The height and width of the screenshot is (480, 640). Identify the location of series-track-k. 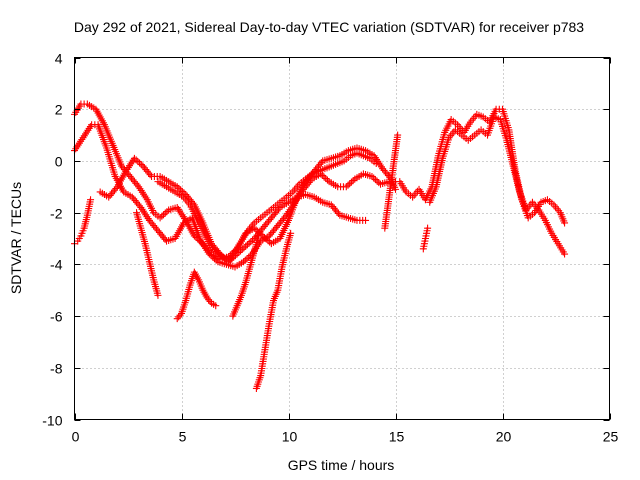
(83, 222).